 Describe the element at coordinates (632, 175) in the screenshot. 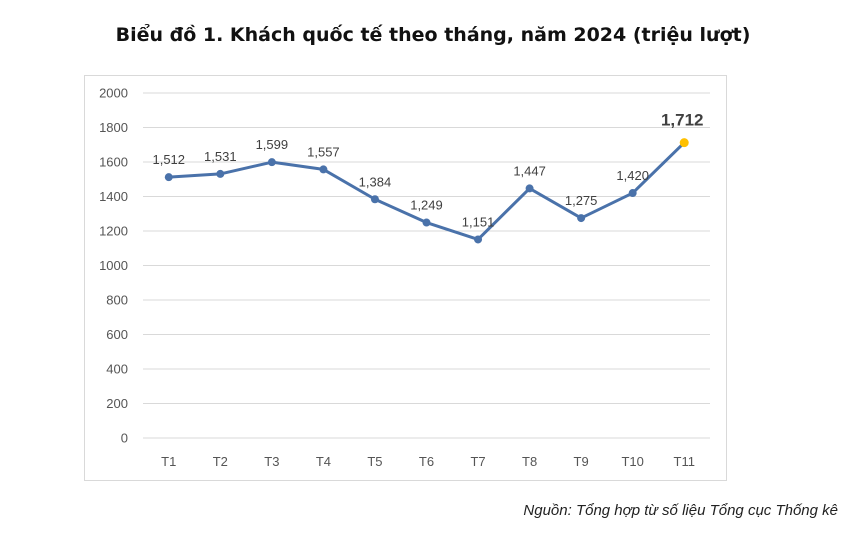

I see `data-label: 1,420` at that location.